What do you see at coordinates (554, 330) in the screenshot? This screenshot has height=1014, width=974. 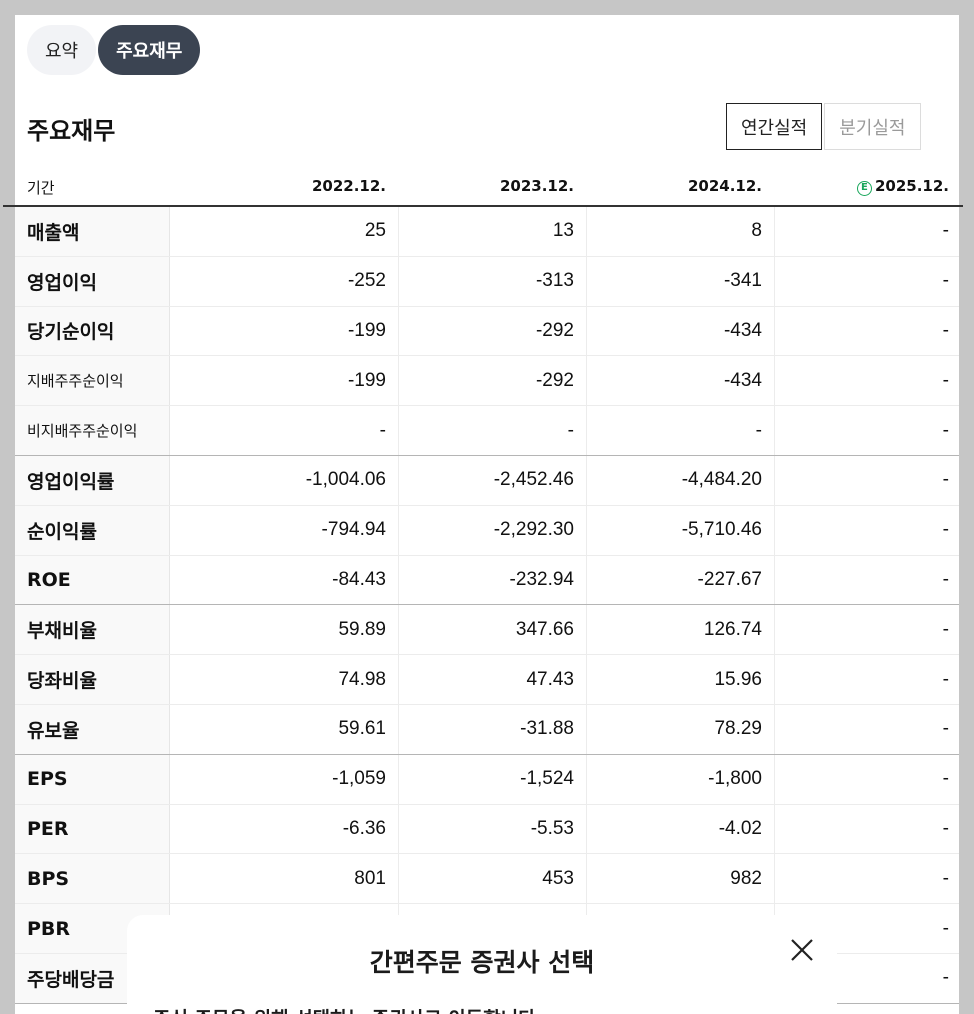 I see `row-value: -292` at bounding box center [554, 330].